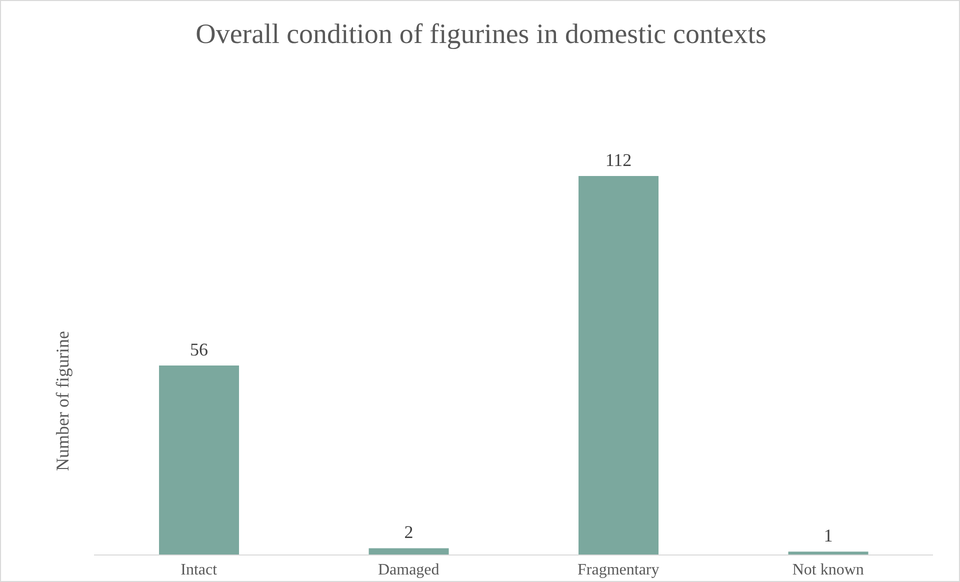 The width and height of the screenshot is (960, 582). Describe the element at coordinates (63, 401) in the screenshot. I see `y-axis-title: Number of figurine` at that location.